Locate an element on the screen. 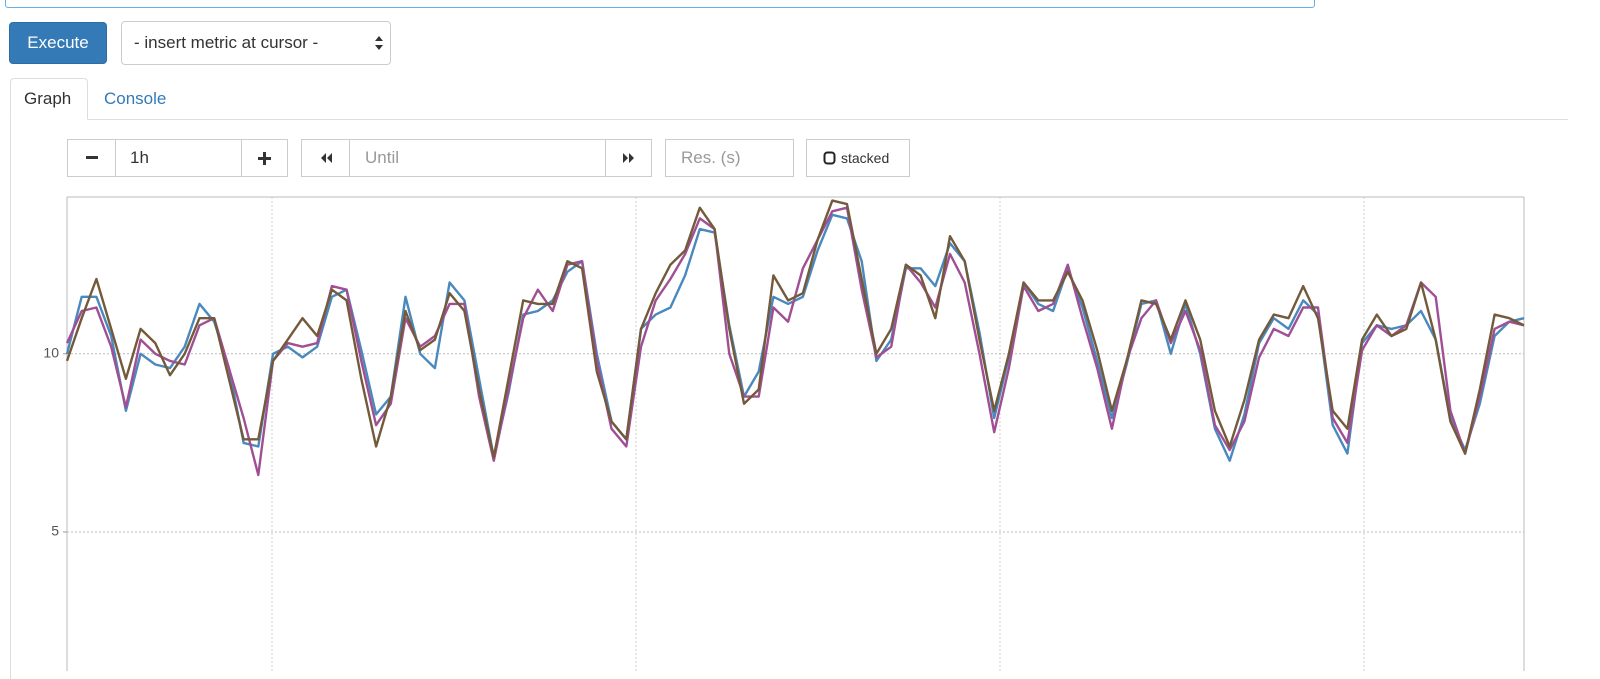 This screenshot has width=1600, height=679. back-icon is located at coordinates (326, 158).